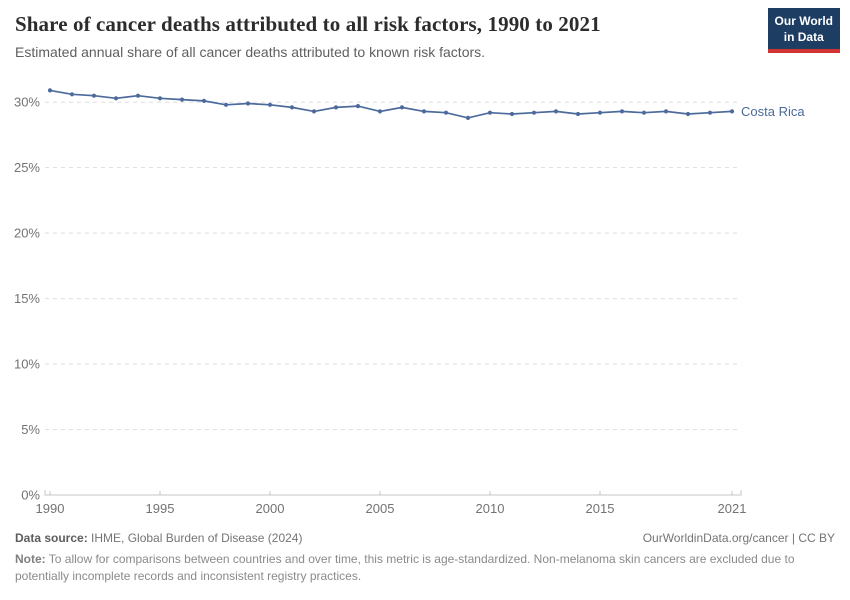  Describe the element at coordinates (51, 538) in the screenshot. I see `data-source-label: Data source:` at that location.